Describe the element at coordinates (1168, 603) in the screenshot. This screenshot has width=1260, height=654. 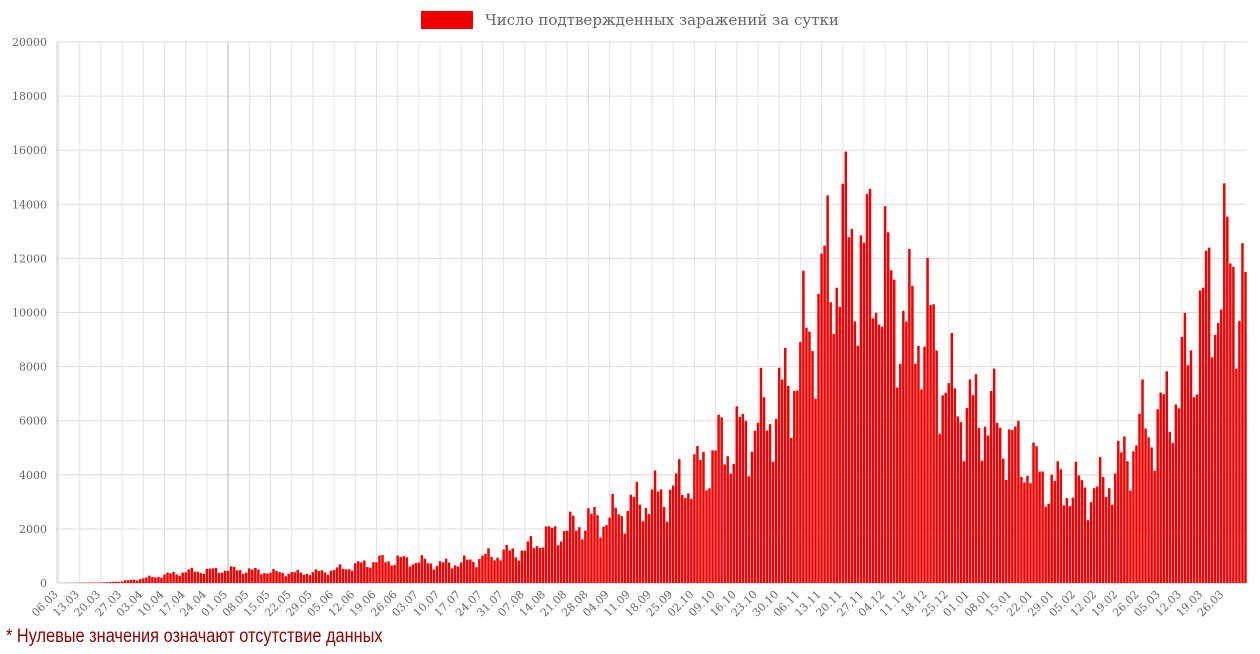
I see `x-tick-label: 12.03` at that location.